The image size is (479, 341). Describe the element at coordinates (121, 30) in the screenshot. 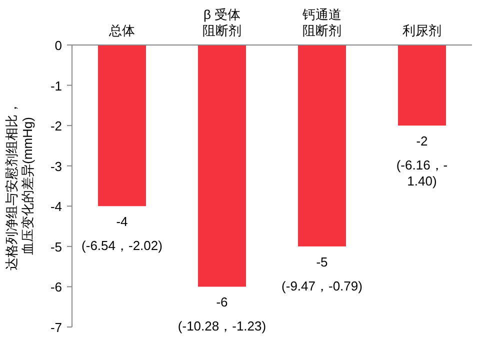

I see `x-tick-label: 总体` at that location.